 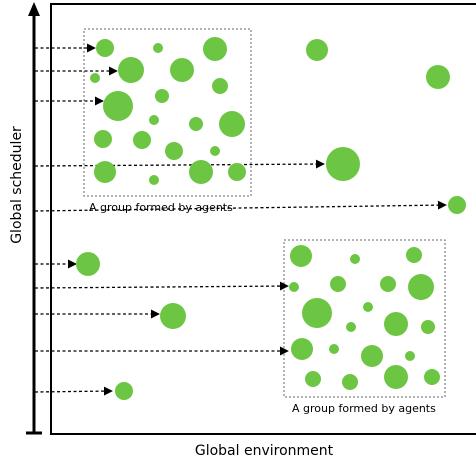 What do you see at coordinates (264, 451) in the screenshot?
I see `x-axis-label: Global environment` at bounding box center [264, 451].